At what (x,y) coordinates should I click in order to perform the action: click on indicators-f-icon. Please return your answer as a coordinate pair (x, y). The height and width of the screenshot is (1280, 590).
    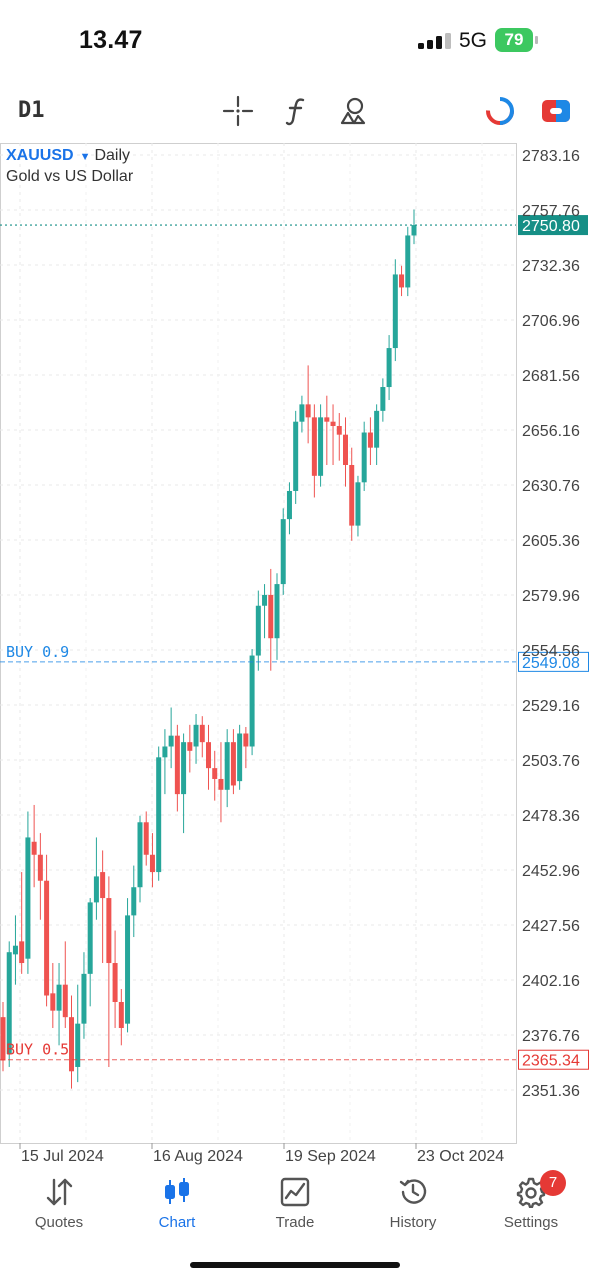
    Looking at the image, I should click on (297, 111).